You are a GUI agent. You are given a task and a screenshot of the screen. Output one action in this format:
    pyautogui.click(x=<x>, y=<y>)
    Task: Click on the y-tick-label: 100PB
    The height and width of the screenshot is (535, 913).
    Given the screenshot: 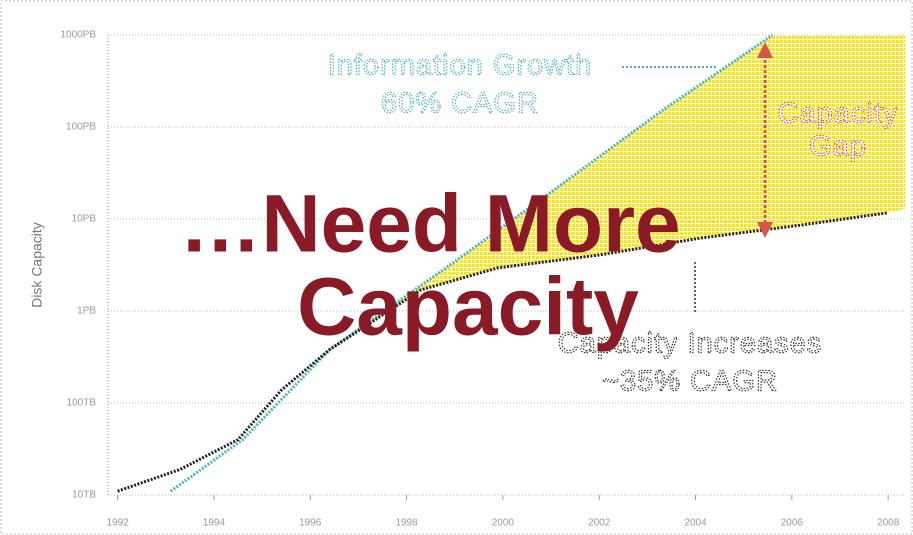 What is the action you would take?
    pyautogui.click(x=81, y=127)
    